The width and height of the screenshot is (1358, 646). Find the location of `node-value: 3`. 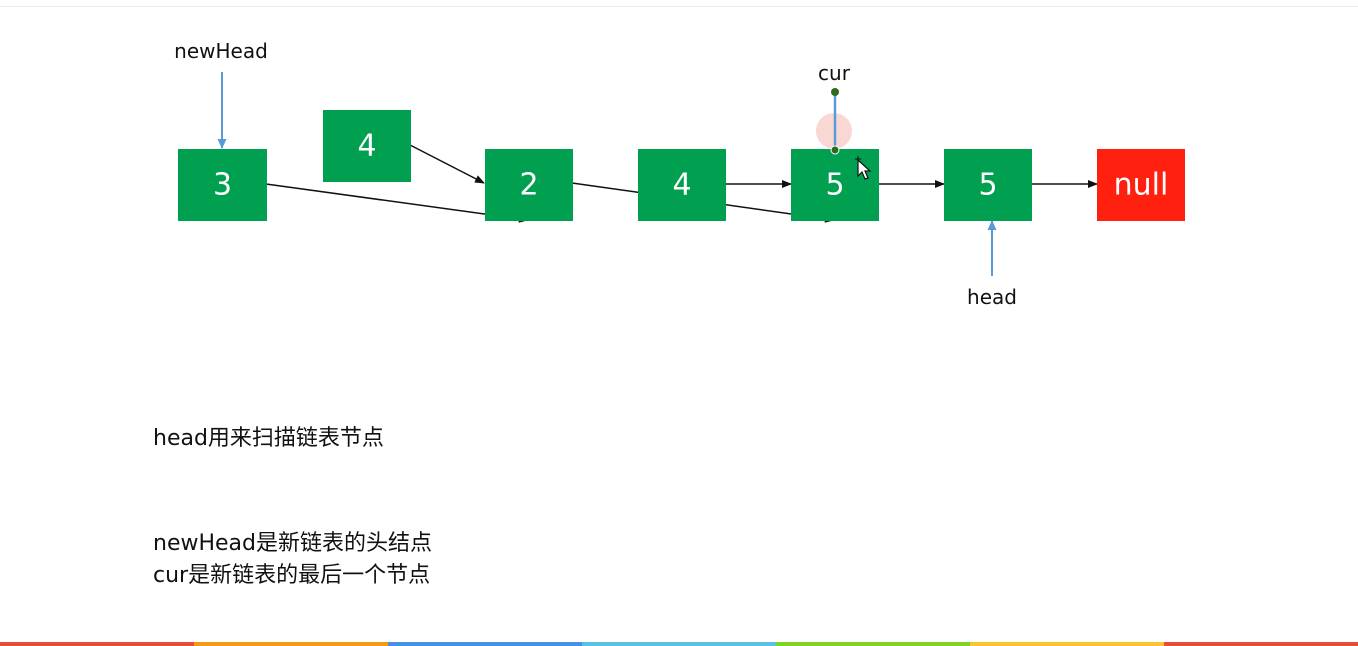

node-value: 3 is located at coordinates (222, 185).